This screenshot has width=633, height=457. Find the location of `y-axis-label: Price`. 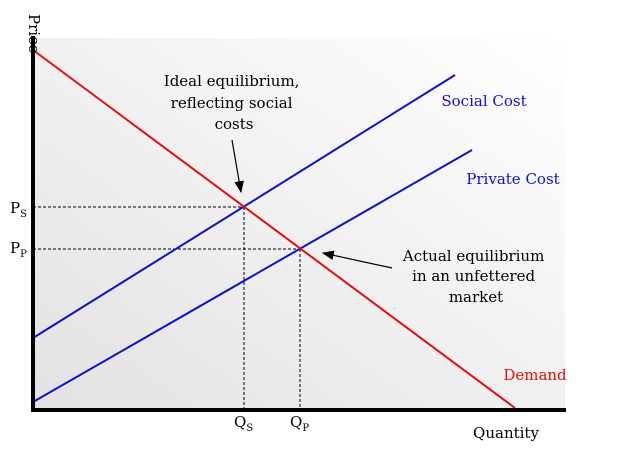

y-axis-label: Price is located at coordinates (34, 33).